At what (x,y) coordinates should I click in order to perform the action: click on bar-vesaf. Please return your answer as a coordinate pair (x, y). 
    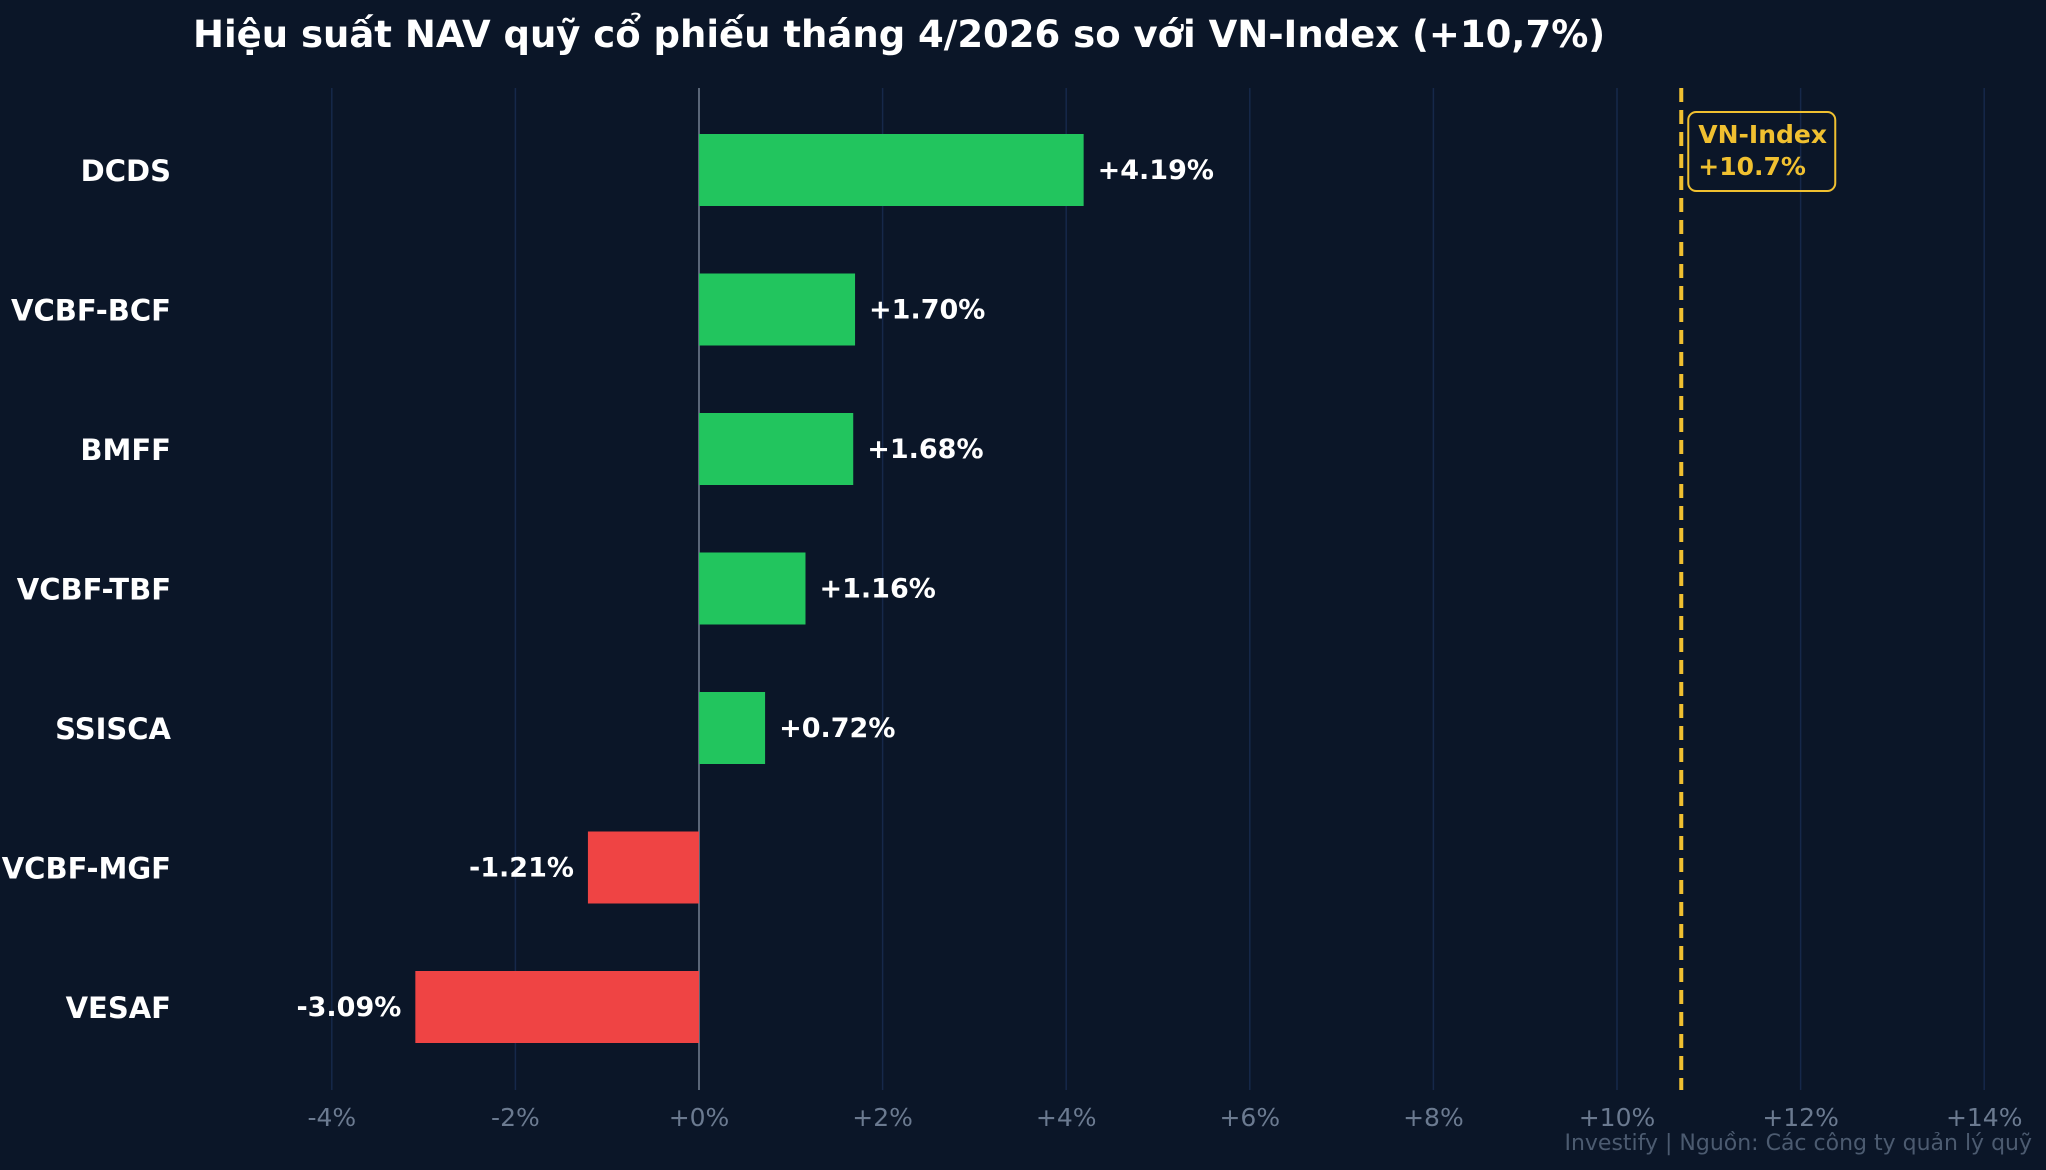
    Looking at the image, I should click on (557, 1007).